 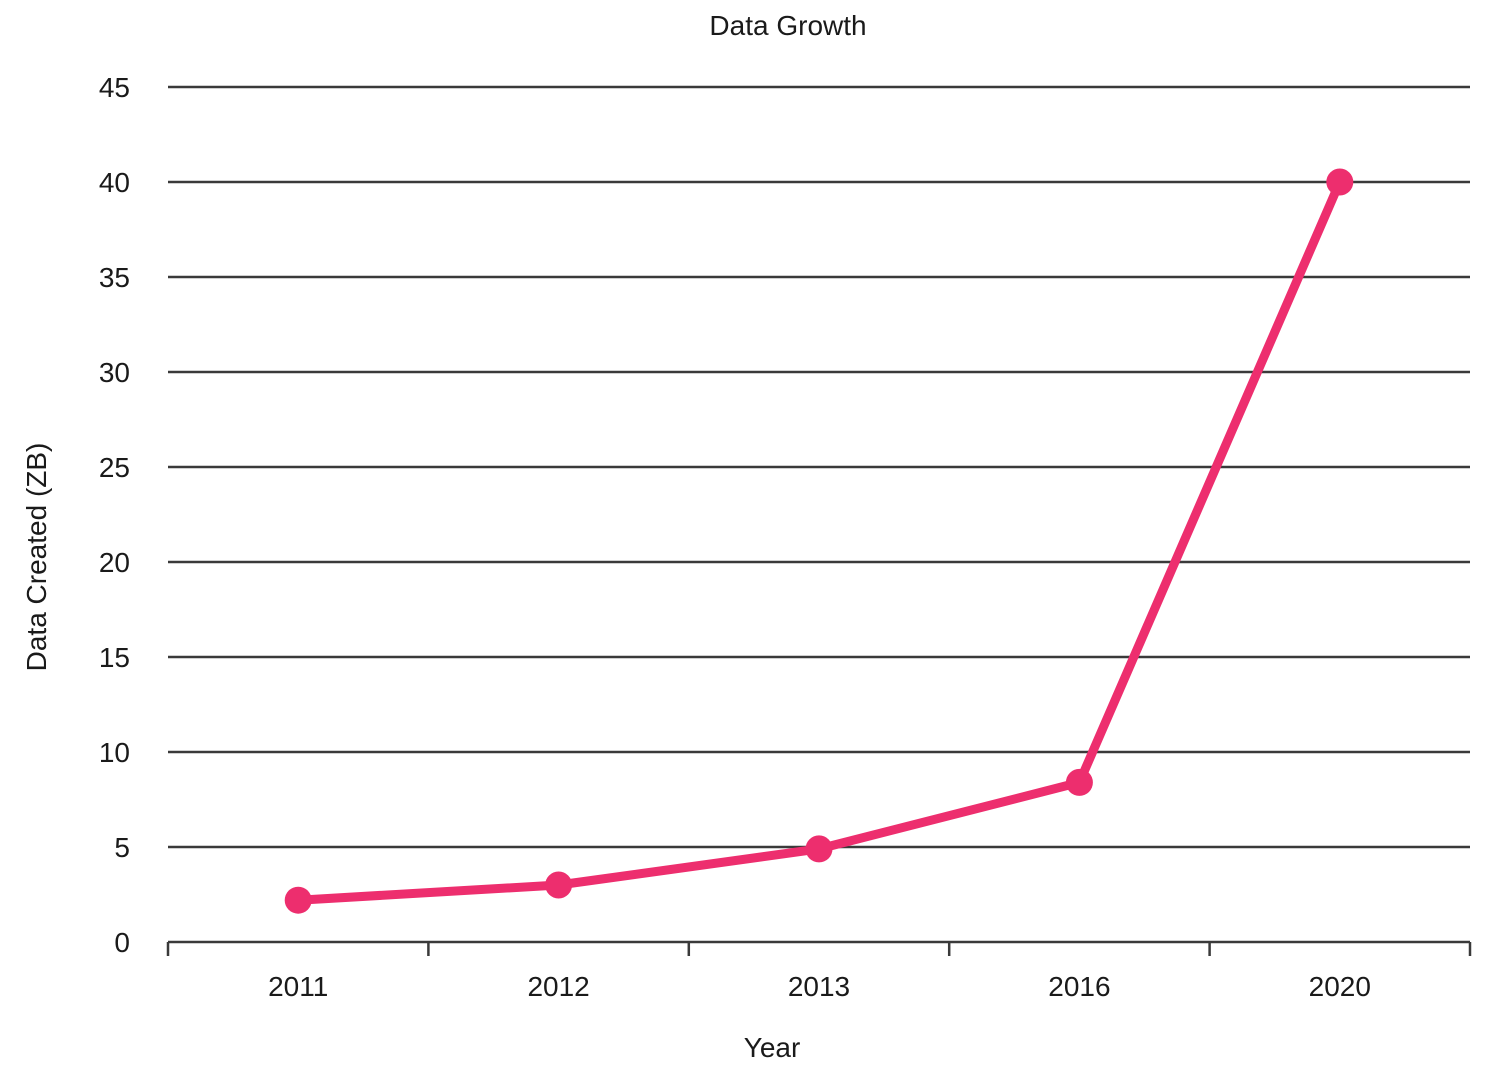 What do you see at coordinates (298, 986) in the screenshot?
I see `x-tick-label: 2011` at bounding box center [298, 986].